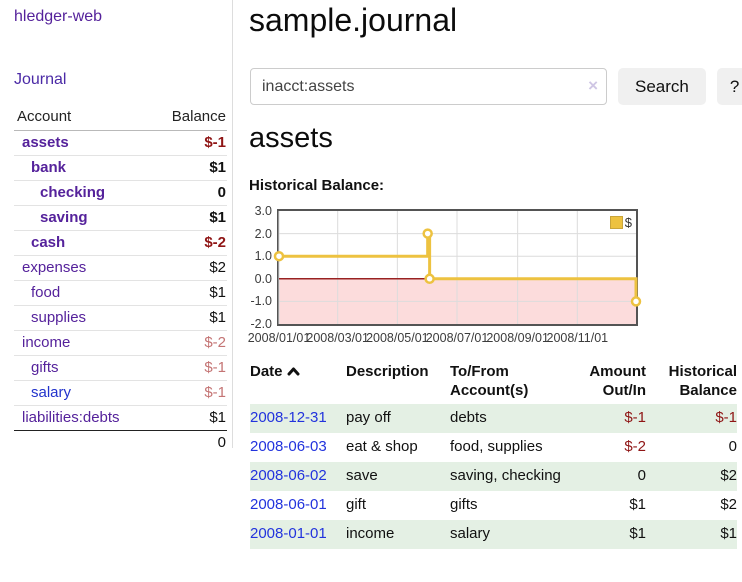 The height and width of the screenshot is (582, 742). I want to click on account-balance: $2, so click(189, 268).